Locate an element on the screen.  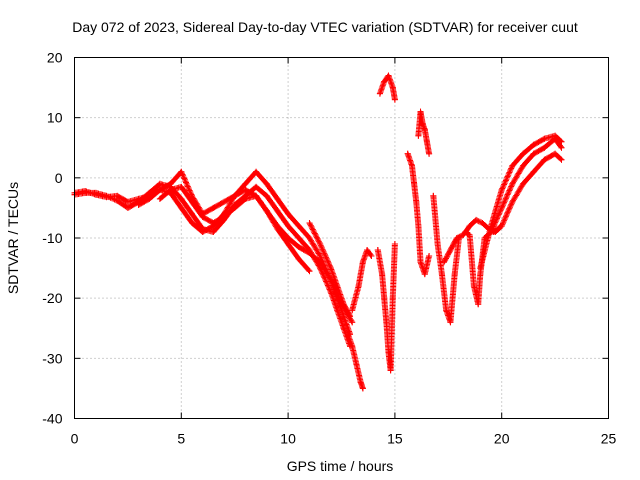
y-tick-label: -30 is located at coordinates (52, 358).